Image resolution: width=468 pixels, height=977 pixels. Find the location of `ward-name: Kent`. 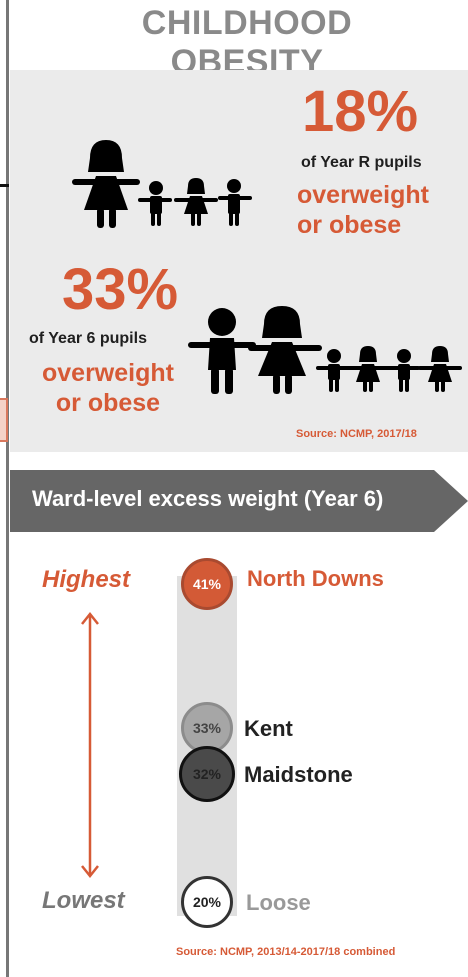

ward-name: Kent is located at coordinates (268, 728).